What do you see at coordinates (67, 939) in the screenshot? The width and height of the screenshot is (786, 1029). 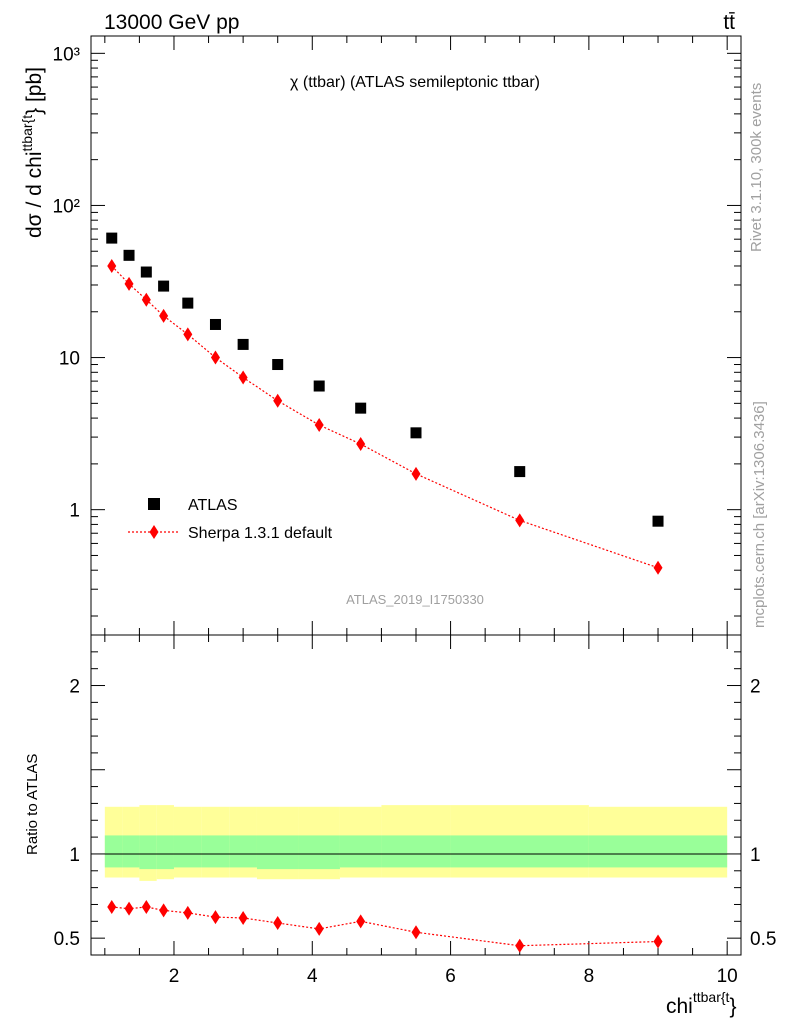 I see `ratio-y-tick-label-left: 0.5` at bounding box center [67, 939].